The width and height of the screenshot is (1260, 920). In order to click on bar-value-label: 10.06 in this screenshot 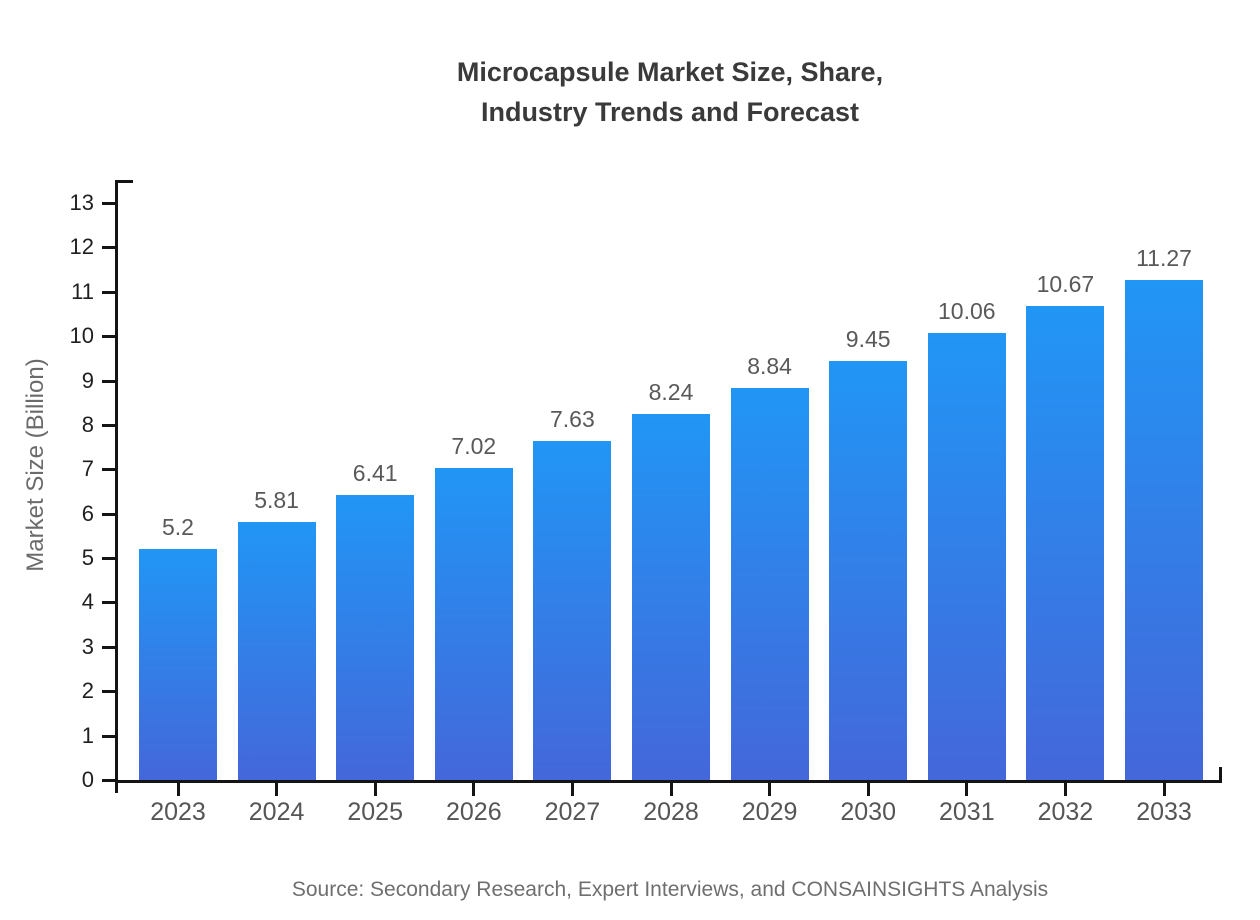, I will do `click(967, 311)`.